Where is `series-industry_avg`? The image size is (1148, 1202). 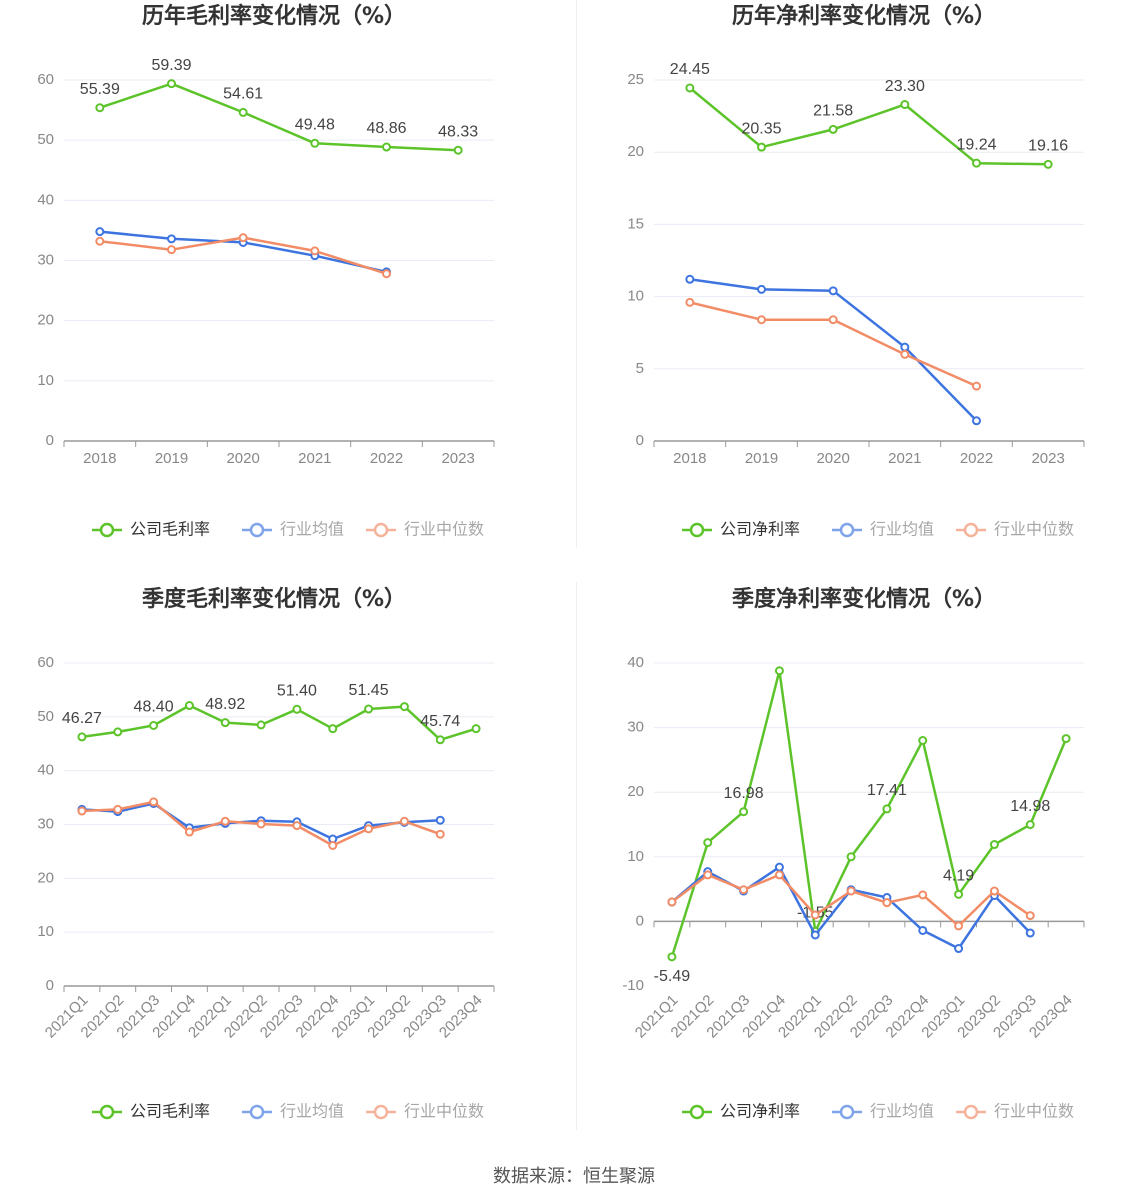 series-industry_avg is located at coordinates (851, 908).